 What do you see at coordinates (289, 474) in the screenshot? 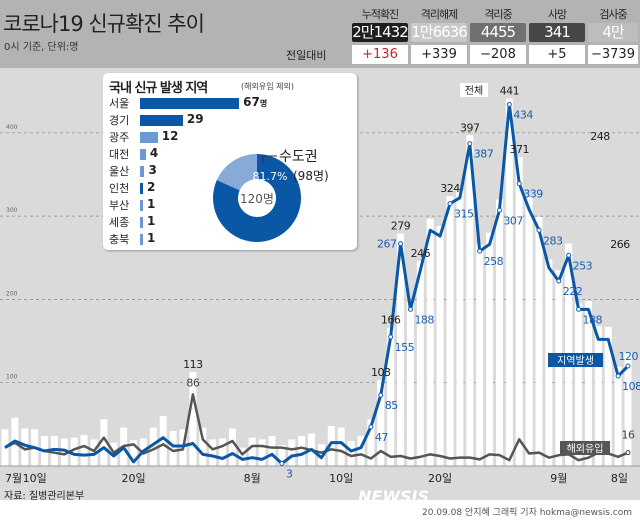
I see `data-label: 3` at bounding box center [289, 474].